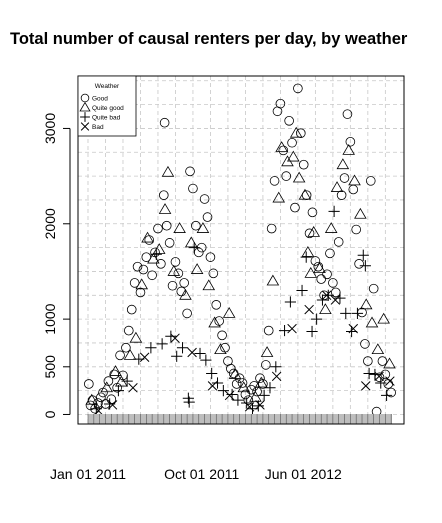 The height and width of the screenshot is (523, 442). What do you see at coordinates (50, 223) in the screenshot?
I see `y-tick-label: 2000` at bounding box center [50, 223].